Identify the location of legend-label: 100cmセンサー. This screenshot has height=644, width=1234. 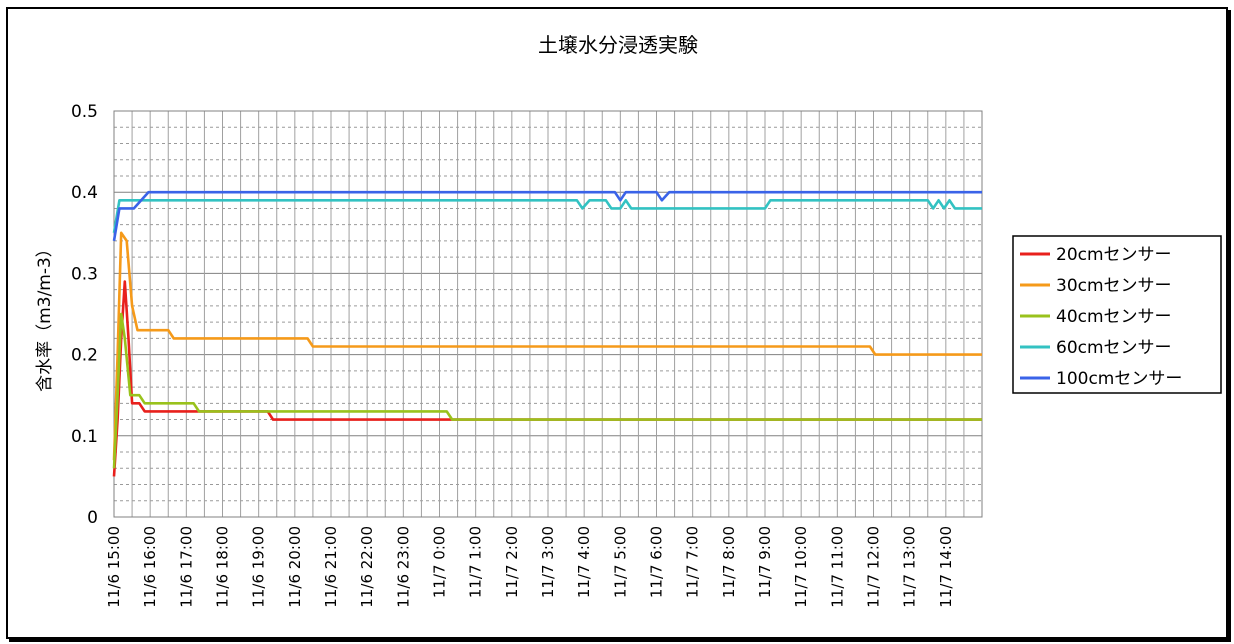
(1119, 379).